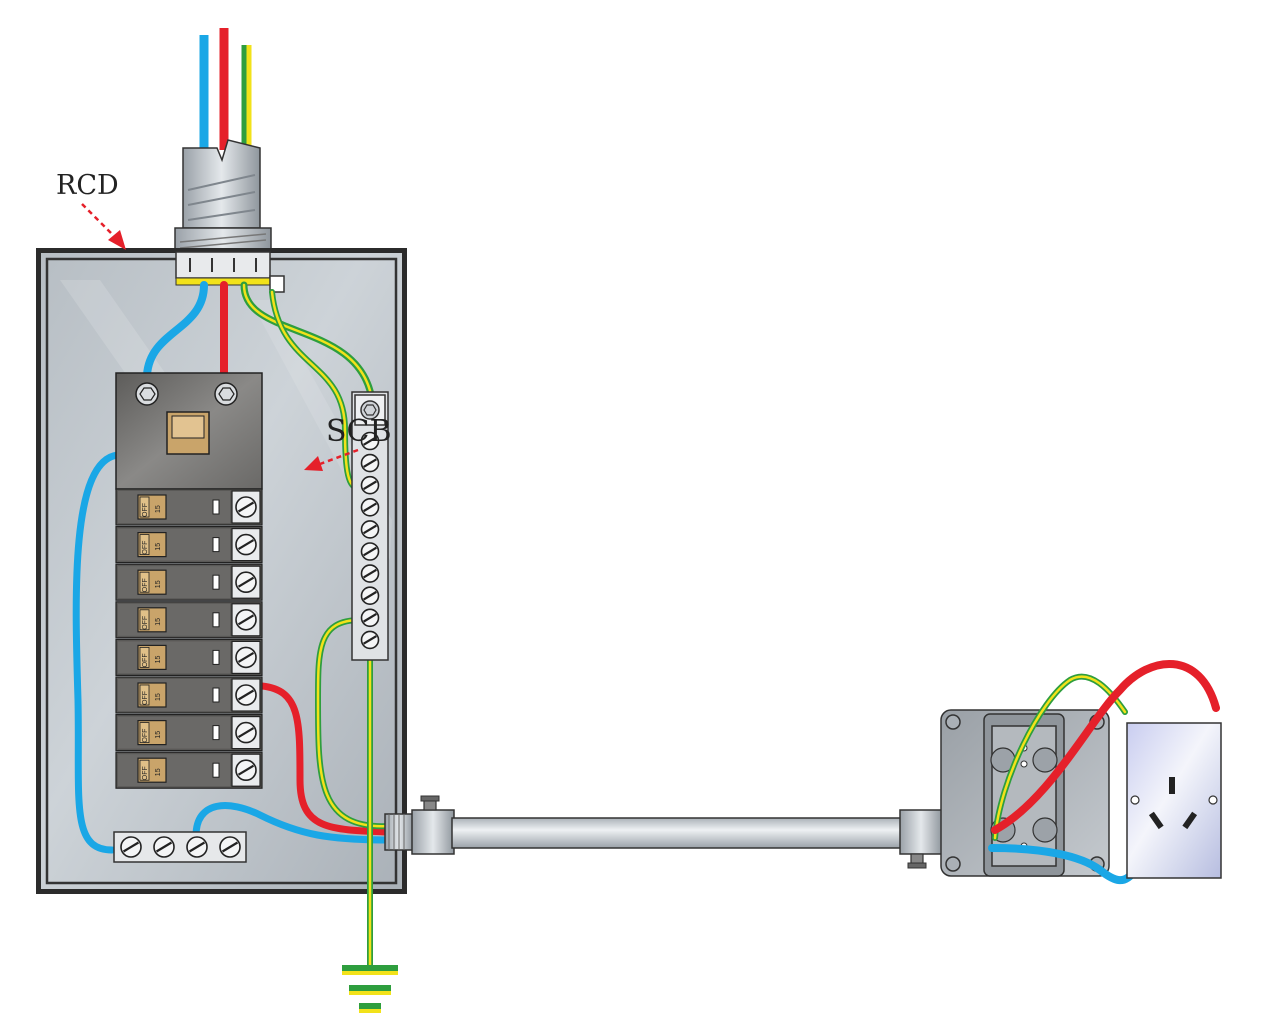 Image resolution: width=1264 pixels, height=1032 pixels. I want to click on outlet-pin-left, so click(1156, 820).